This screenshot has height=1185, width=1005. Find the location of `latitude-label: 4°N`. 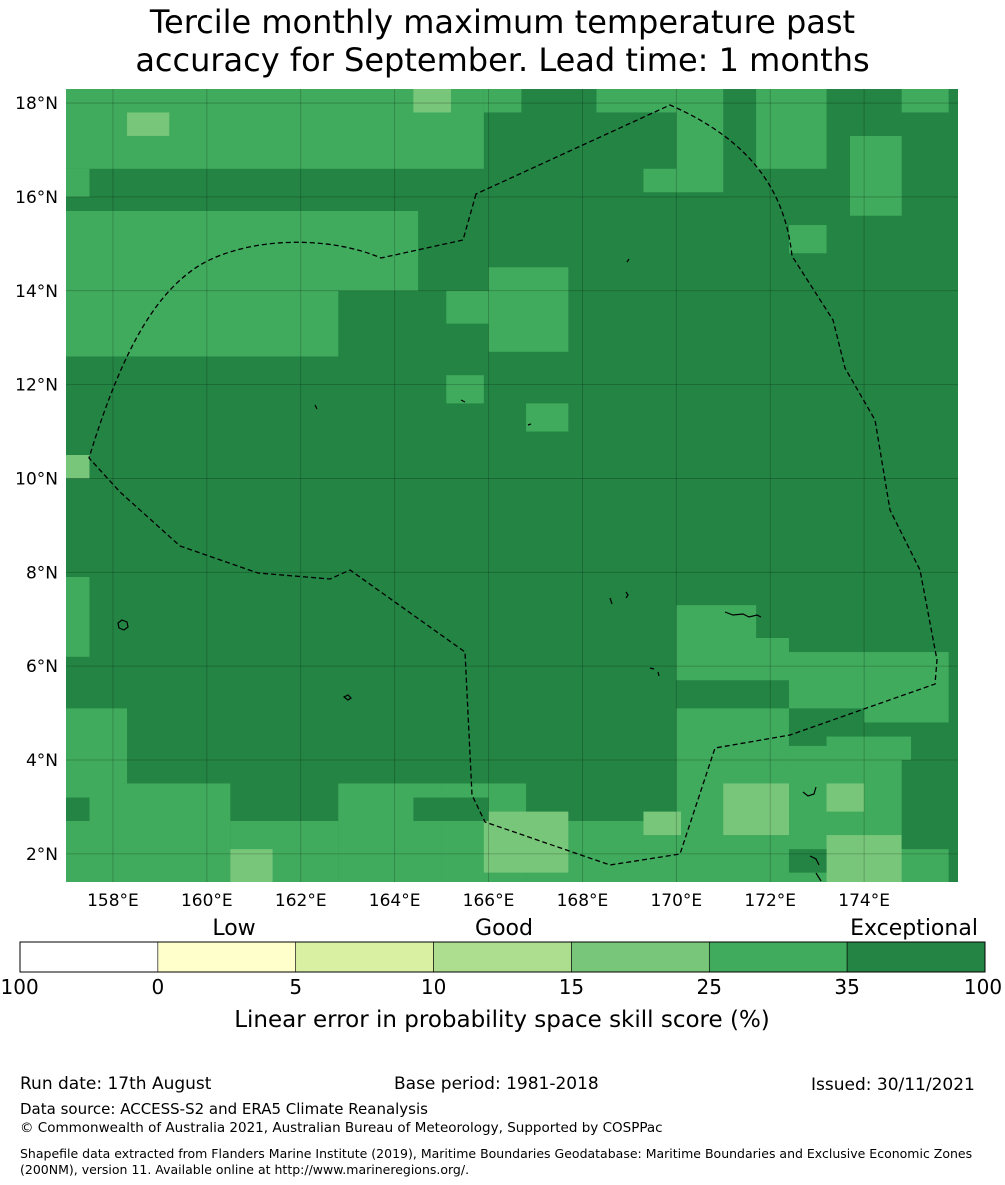

latitude-label: 4°N is located at coordinates (42, 761).